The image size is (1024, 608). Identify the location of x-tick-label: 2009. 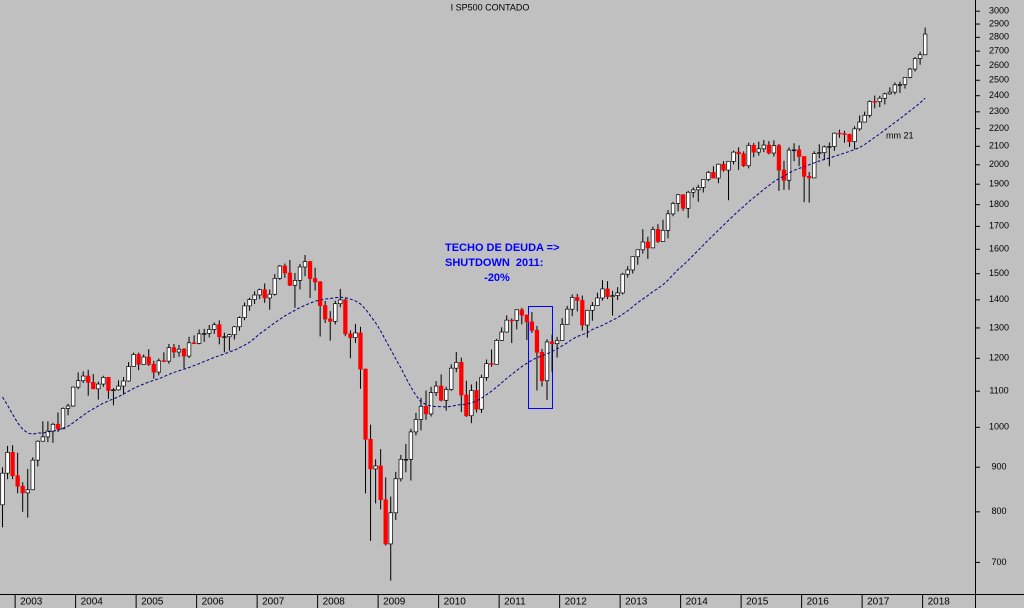
(394, 602).